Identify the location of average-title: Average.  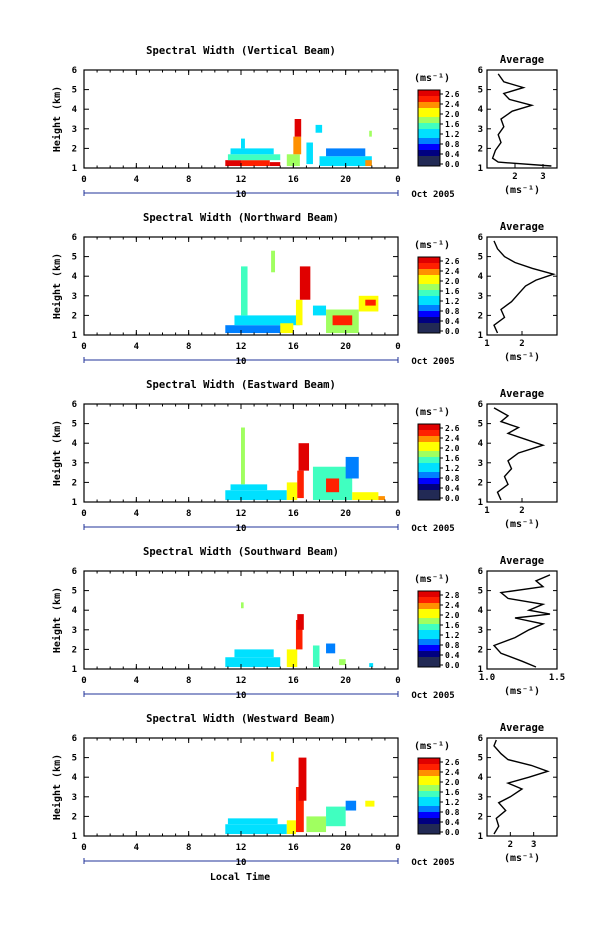
(522, 227).